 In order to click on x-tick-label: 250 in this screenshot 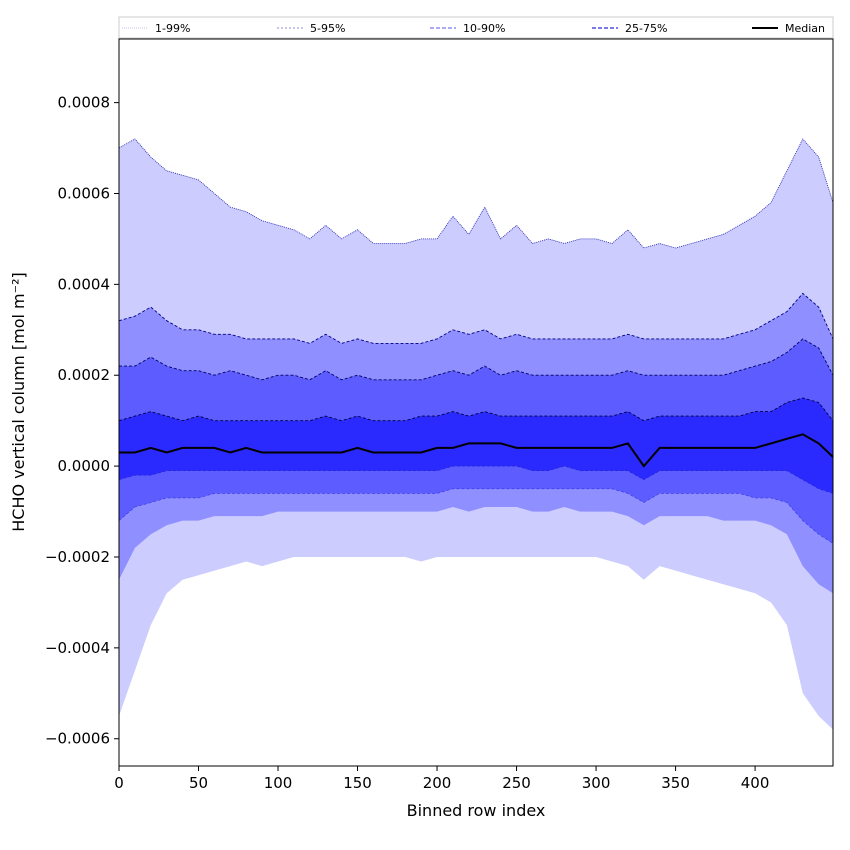, I will do `click(516, 783)`.